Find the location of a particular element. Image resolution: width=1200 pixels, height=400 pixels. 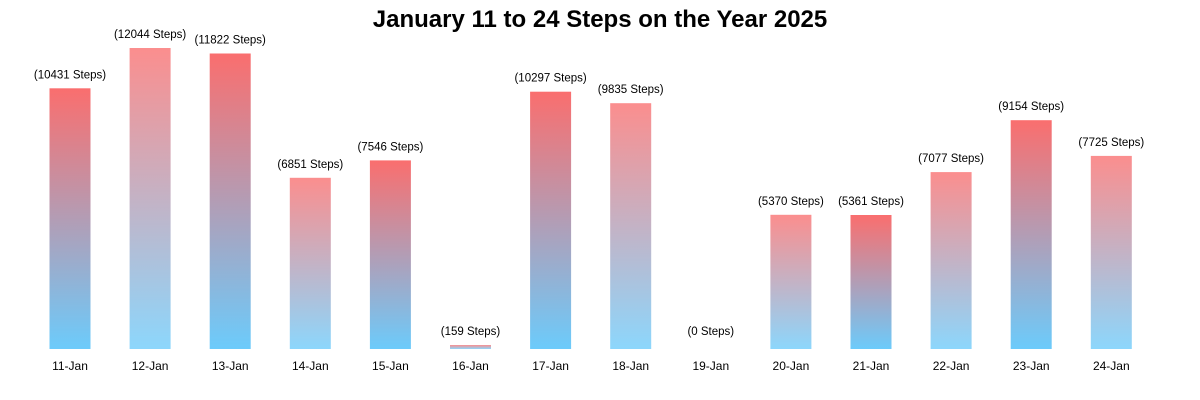

bar-18-Jan is located at coordinates (631, 226).